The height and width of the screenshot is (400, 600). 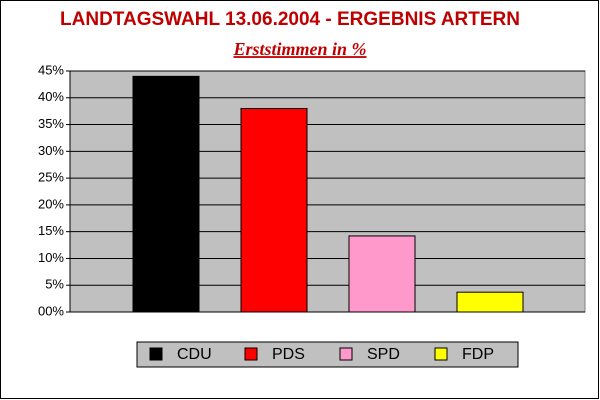 What do you see at coordinates (288, 354) in the screenshot?
I see `legend-label: PDS` at bounding box center [288, 354].